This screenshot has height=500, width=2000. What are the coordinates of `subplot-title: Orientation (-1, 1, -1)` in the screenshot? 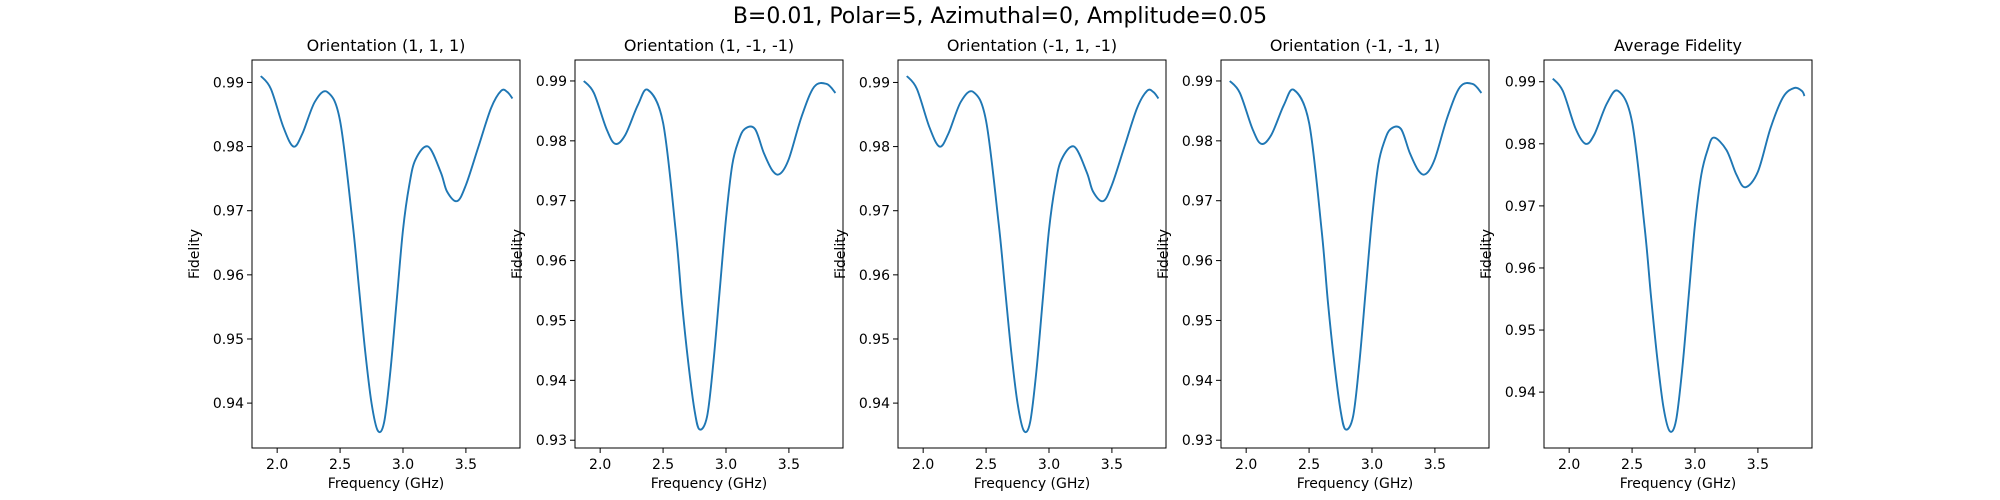 It's located at (1032, 45).